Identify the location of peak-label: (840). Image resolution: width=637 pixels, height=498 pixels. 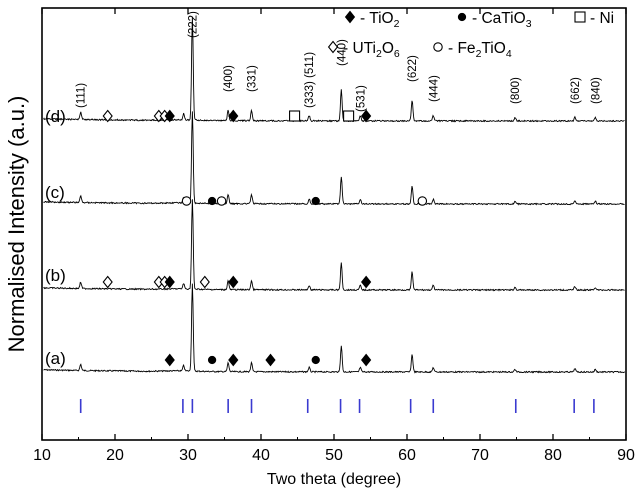
(596, 90).